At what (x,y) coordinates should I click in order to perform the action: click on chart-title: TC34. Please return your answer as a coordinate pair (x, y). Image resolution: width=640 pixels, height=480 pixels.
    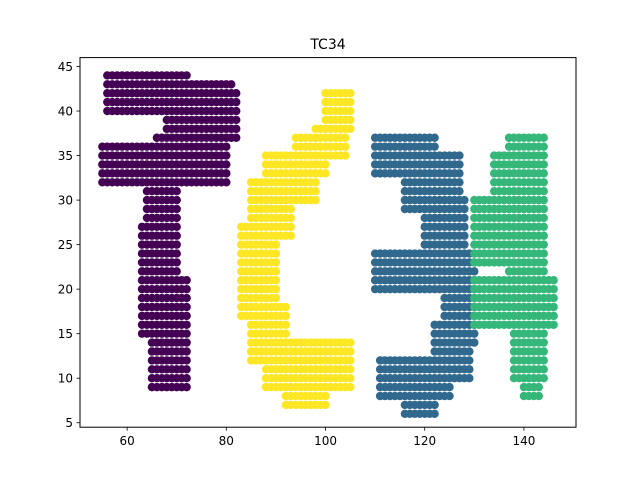
    Looking at the image, I should click on (327, 45).